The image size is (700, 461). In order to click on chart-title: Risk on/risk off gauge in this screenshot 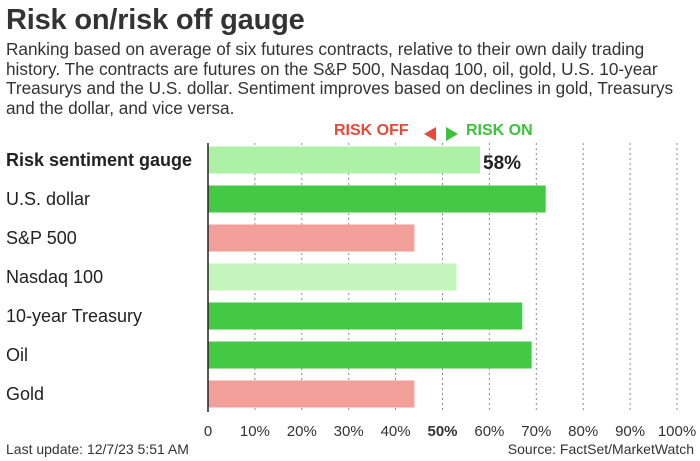, I will do `click(155, 20)`.